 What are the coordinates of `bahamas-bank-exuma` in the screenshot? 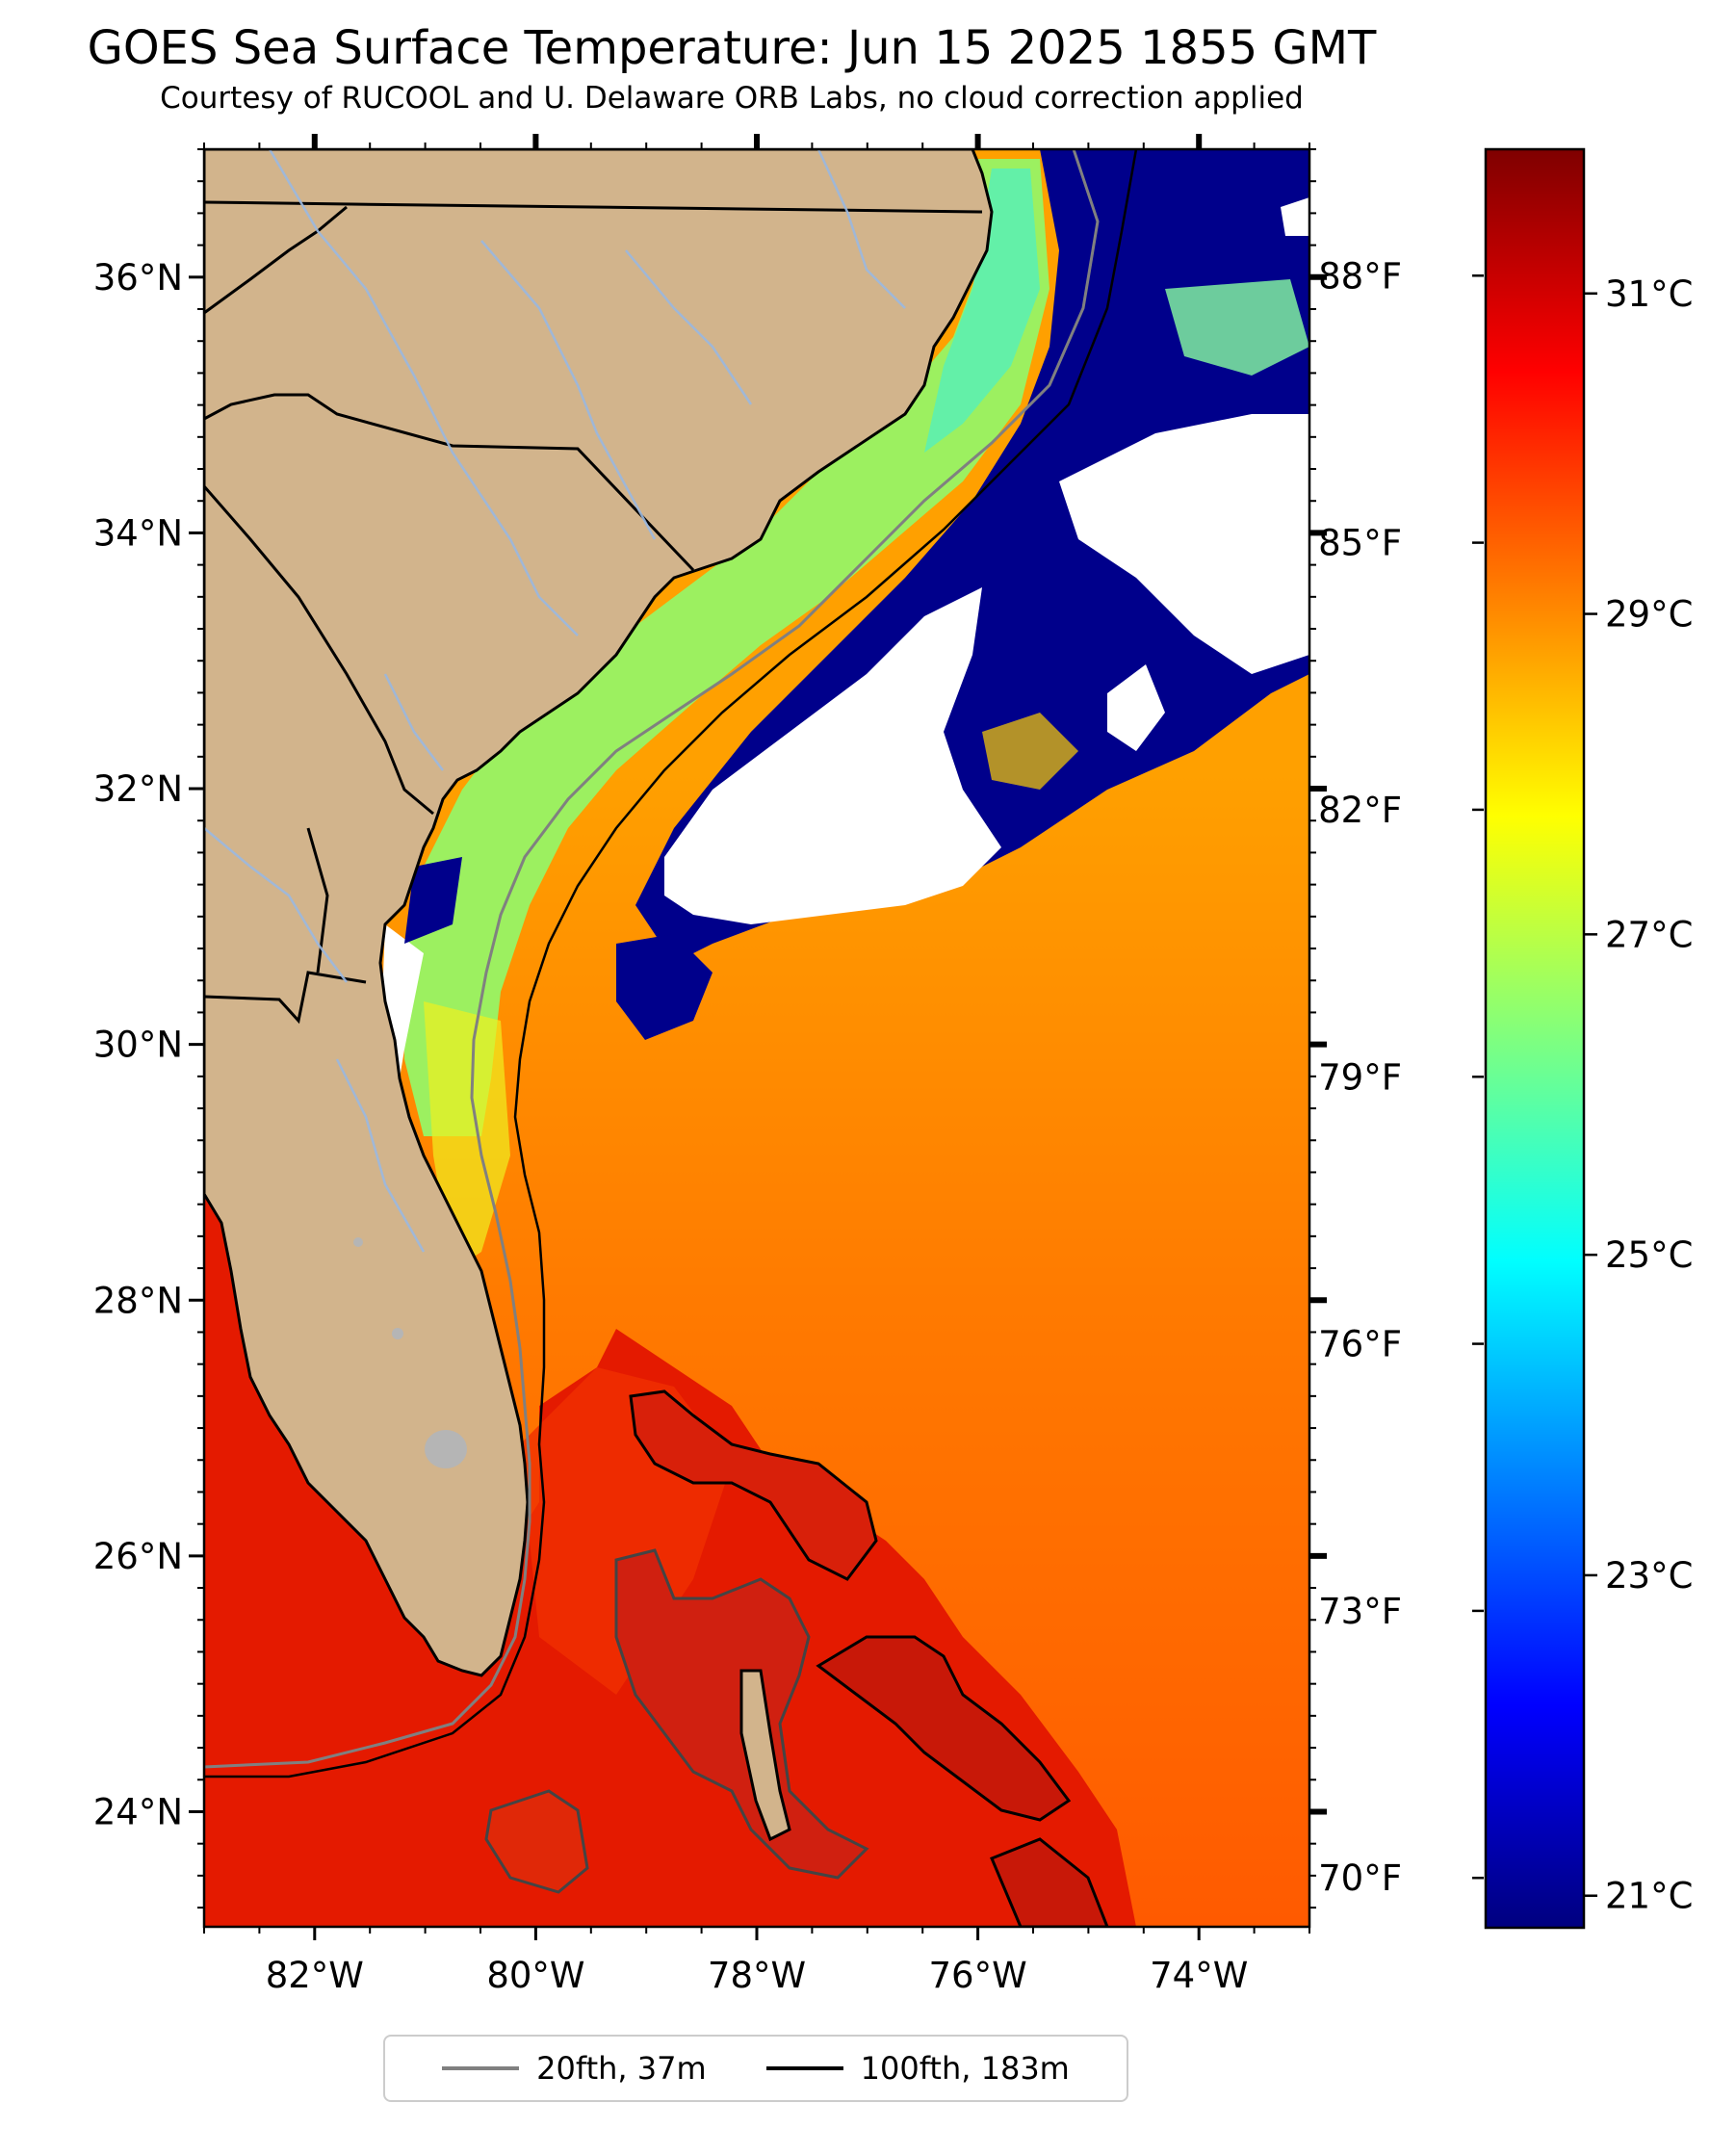 It's located at (944, 1728).